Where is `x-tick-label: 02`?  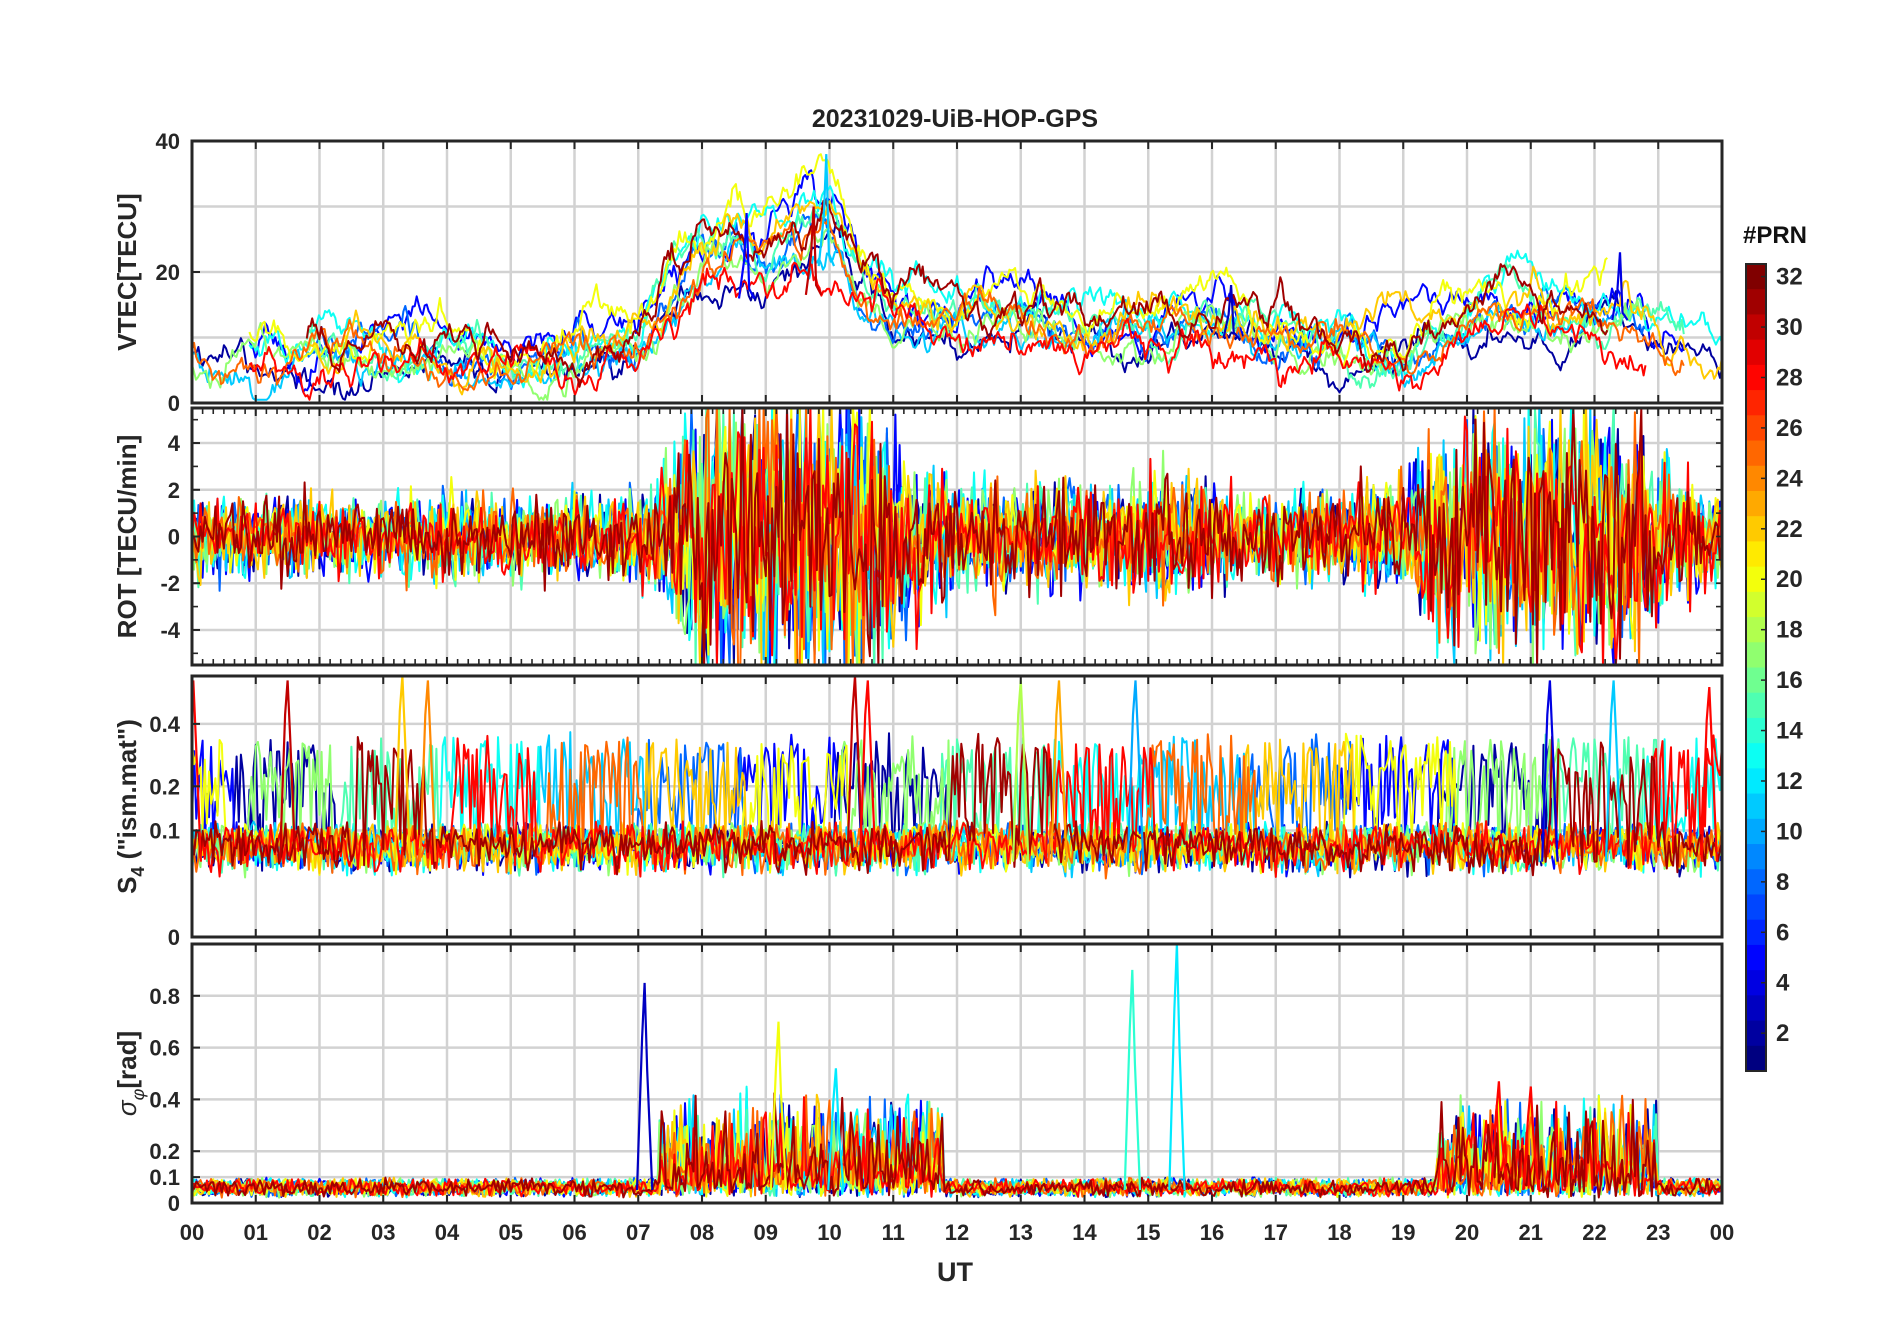 x-tick-label: 02 is located at coordinates (319, 1232).